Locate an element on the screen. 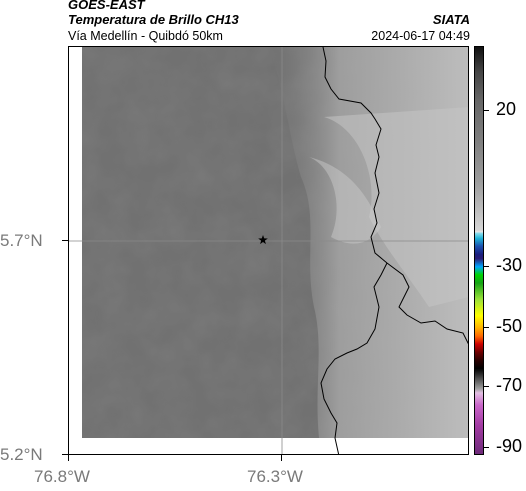 The image size is (526, 491). lat-label: 5.7°N is located at coordinates (21, 240).